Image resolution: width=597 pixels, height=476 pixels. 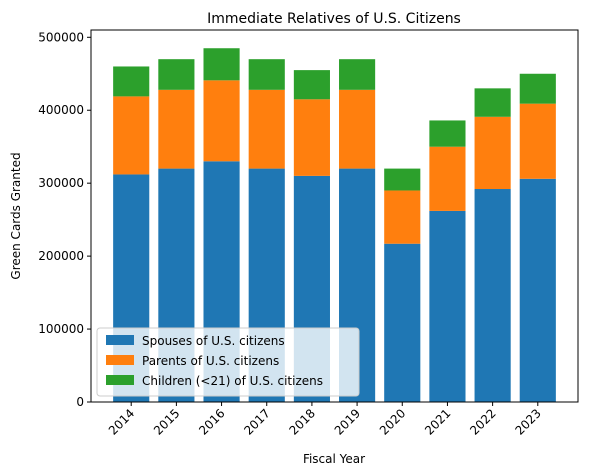 I want to click on bar-3-2020, so click(x=402, y=179).